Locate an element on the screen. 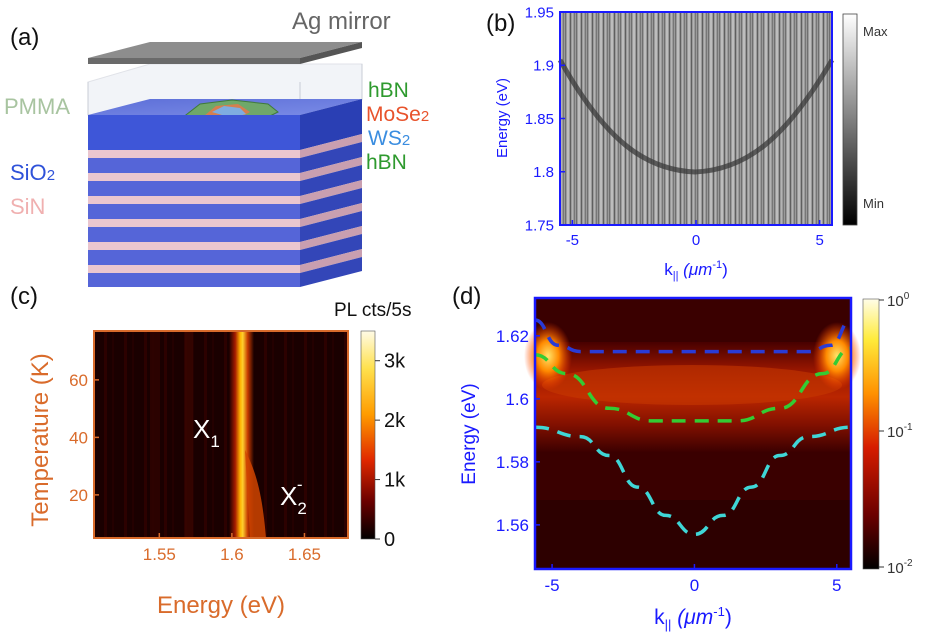  ag-mirror-front is located at coordinates (194, 61).